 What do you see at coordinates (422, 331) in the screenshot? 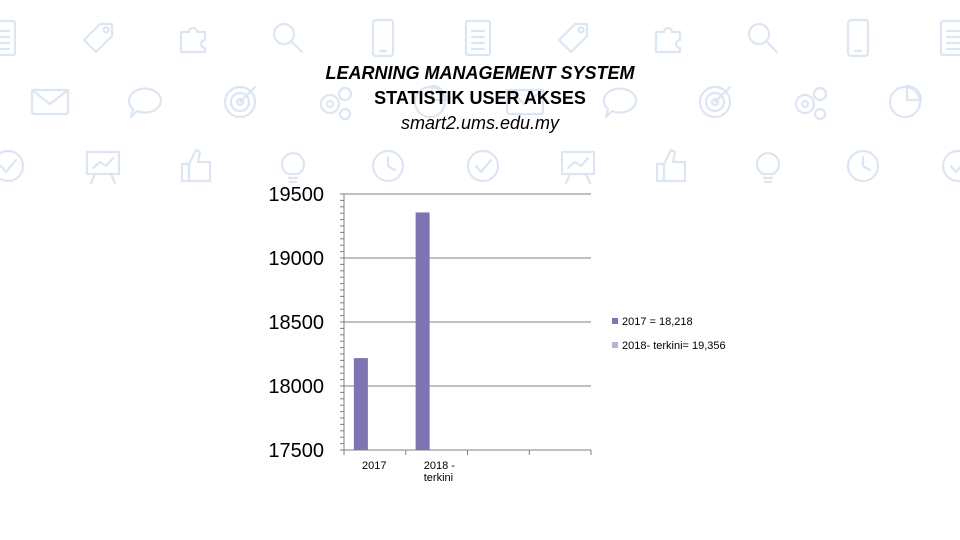
I see `bar-2018-terkini` at bounding box center [422, 331].